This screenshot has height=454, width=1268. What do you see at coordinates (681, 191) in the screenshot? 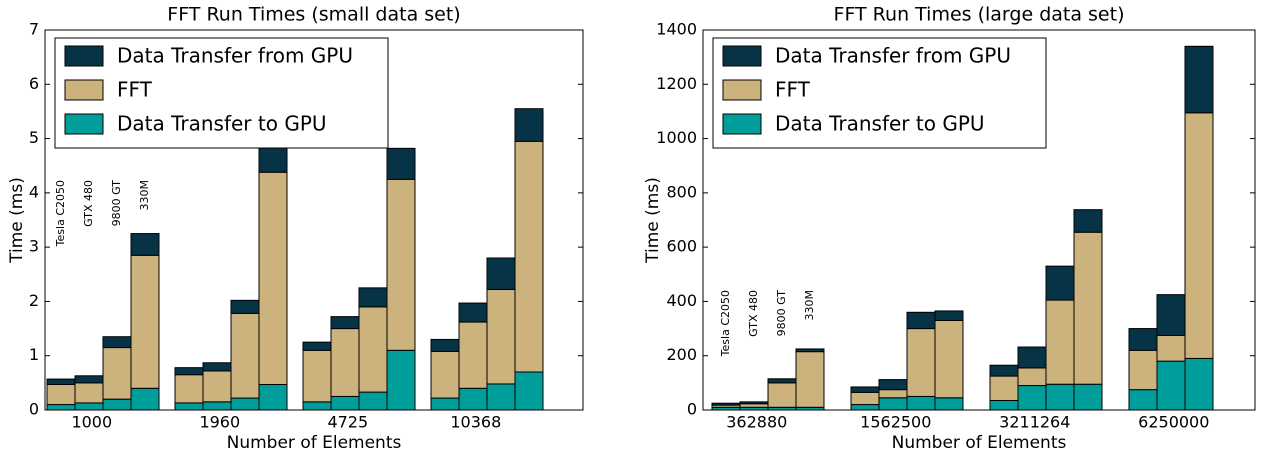
I see `y-tick-label: 800` at bounding box center [681, 191].